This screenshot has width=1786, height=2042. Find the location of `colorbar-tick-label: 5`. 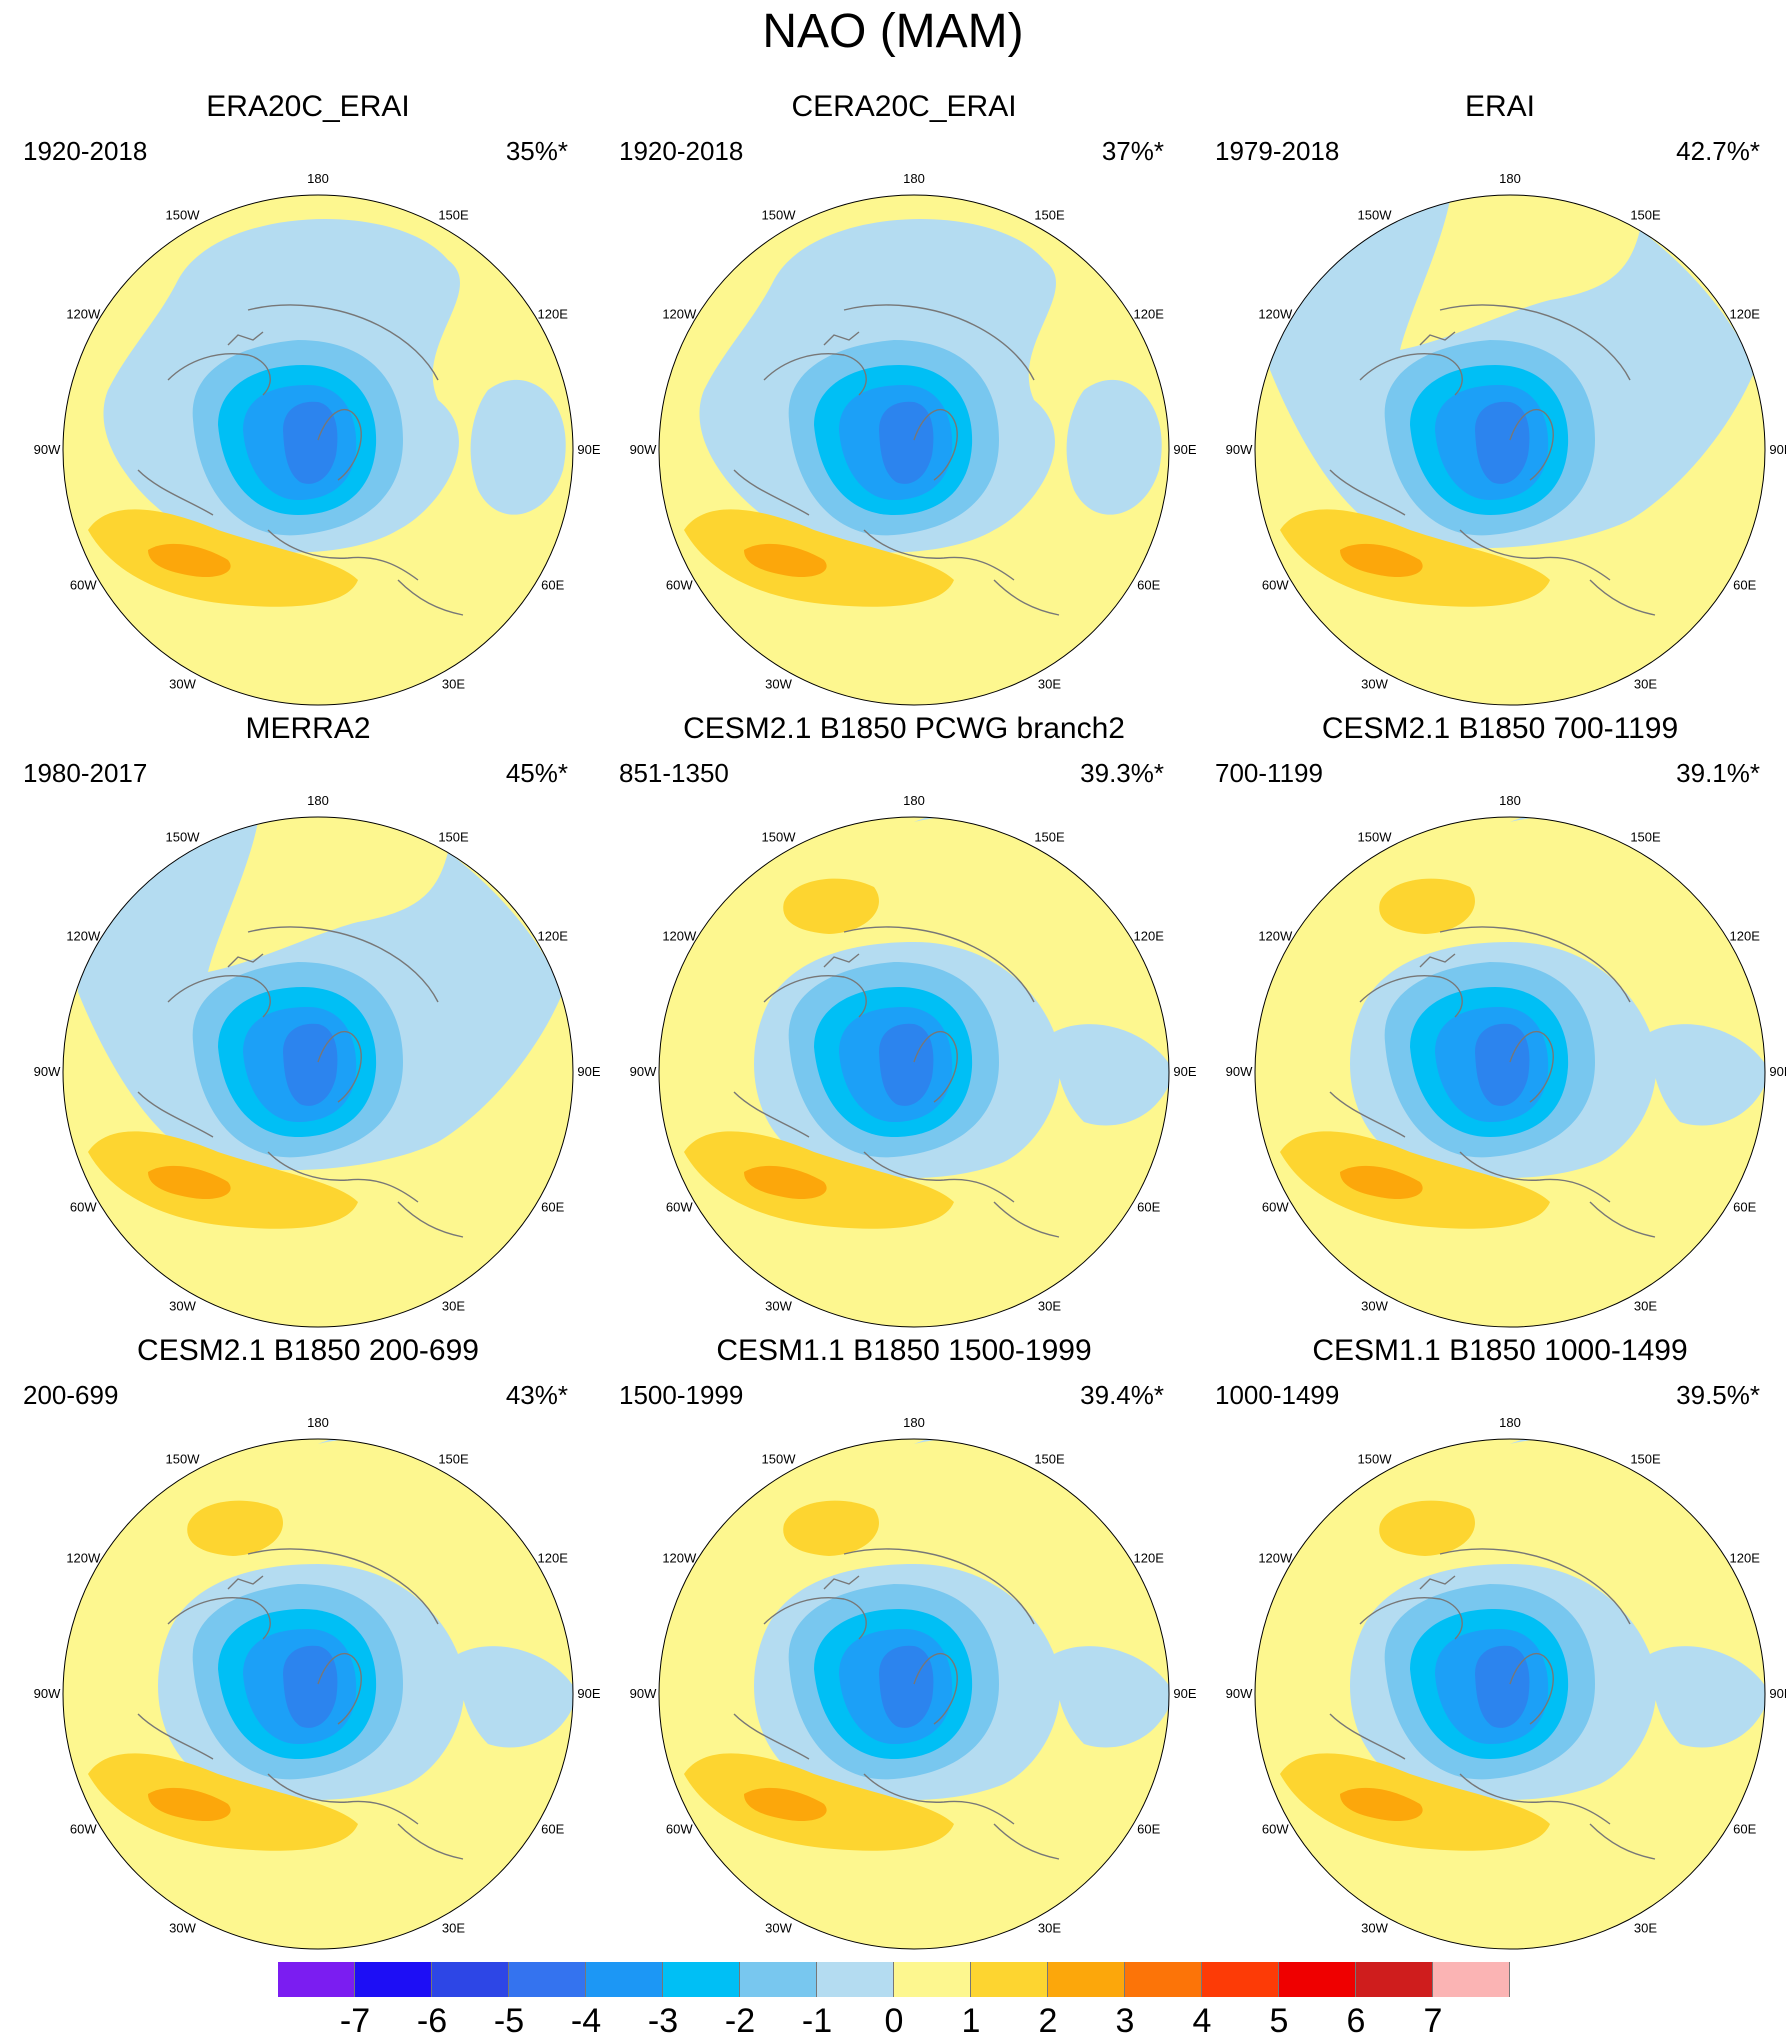

colorbar-tick-label: 5 is located at coordinates (1279, 2021).